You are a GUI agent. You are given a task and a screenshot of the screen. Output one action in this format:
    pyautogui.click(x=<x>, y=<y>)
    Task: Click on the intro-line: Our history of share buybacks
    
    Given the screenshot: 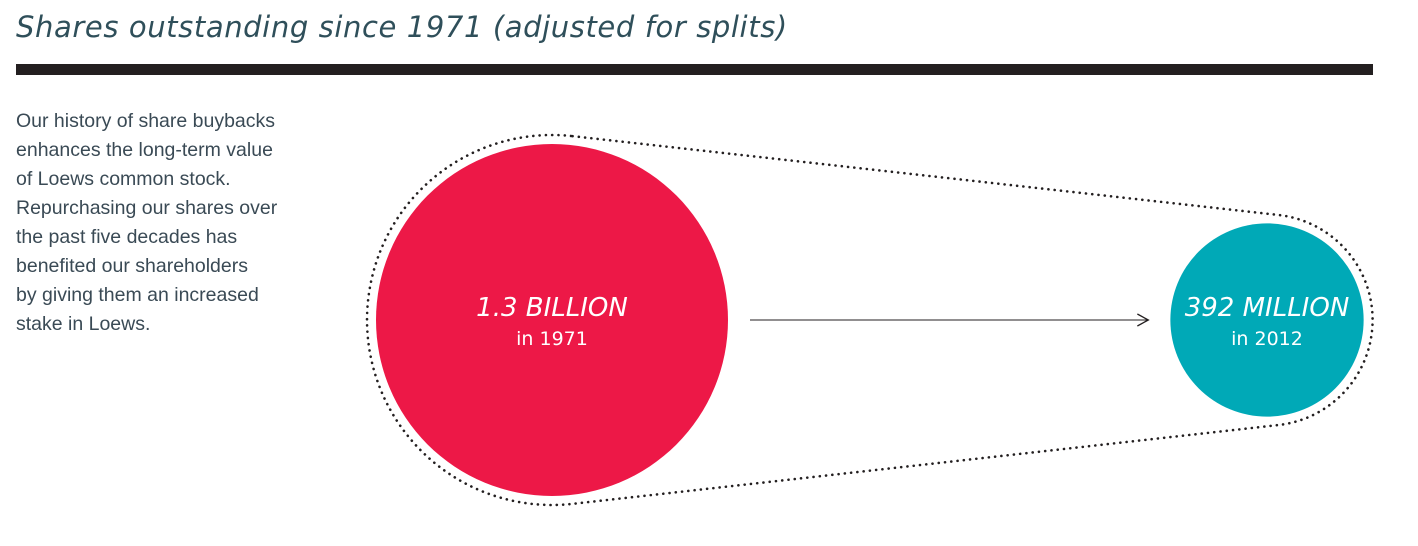 What is the action you would take?
    pyautogui.click(x=146, y=121)
    